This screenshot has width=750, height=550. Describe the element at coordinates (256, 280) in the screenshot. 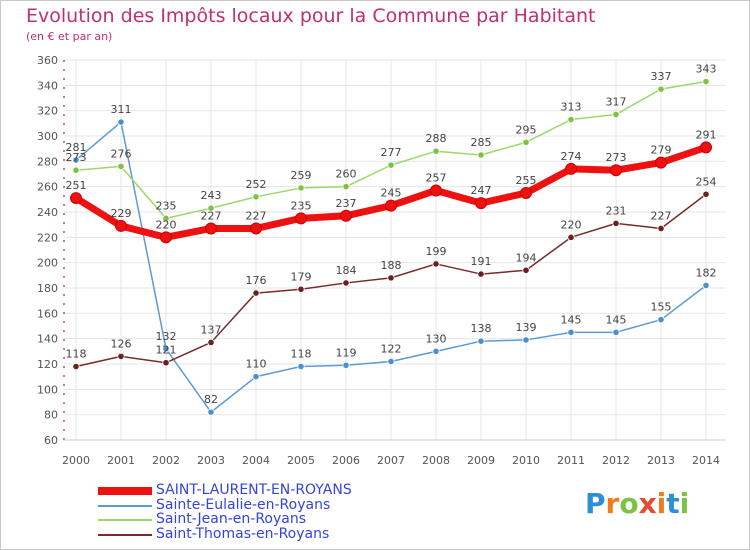

I see `data-label-s3-2004: 176` at that location.